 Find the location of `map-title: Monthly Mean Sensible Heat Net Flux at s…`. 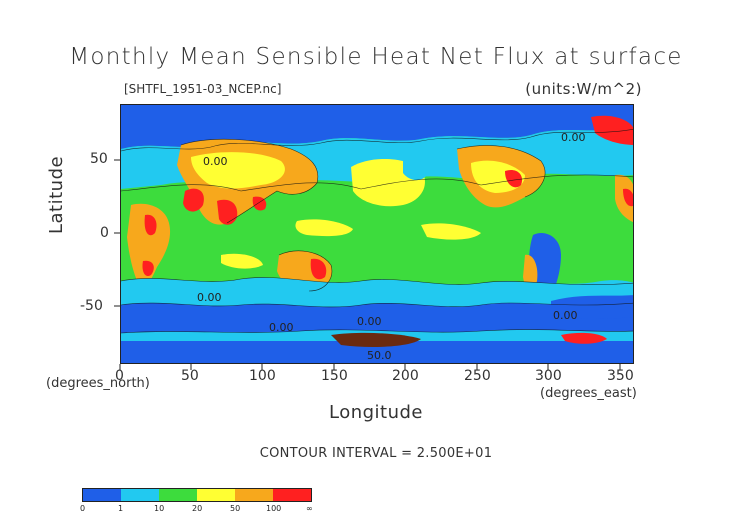

map-title: Monthly Mean Sensible Heat Net Flux at s… is located at coordinates (376, 57).